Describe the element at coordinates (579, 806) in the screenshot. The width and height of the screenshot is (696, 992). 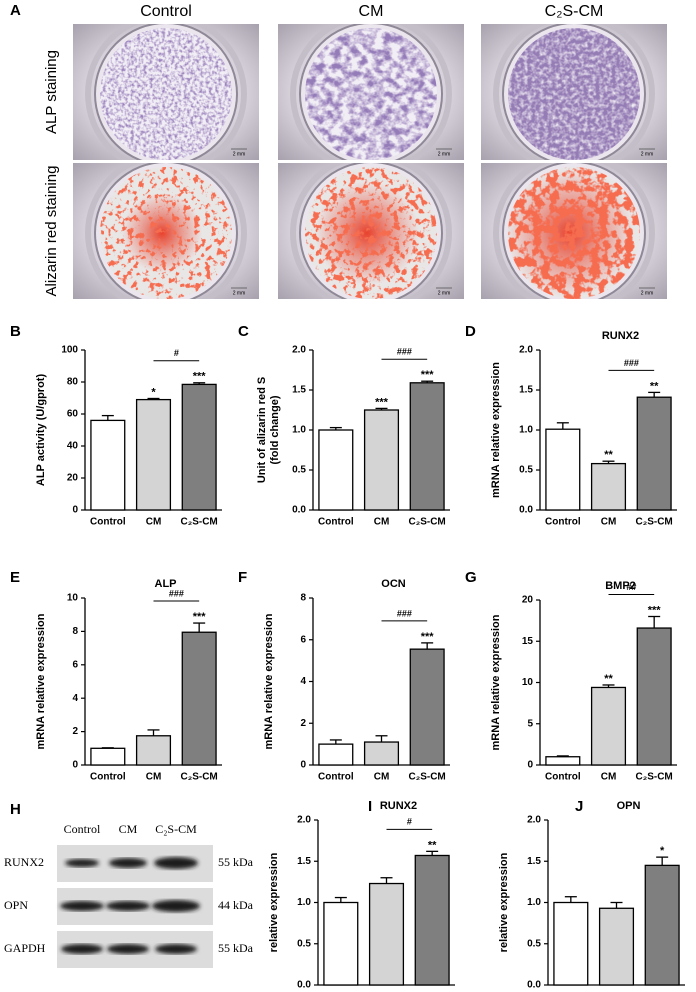
I see `panel-letter: J` at that location.